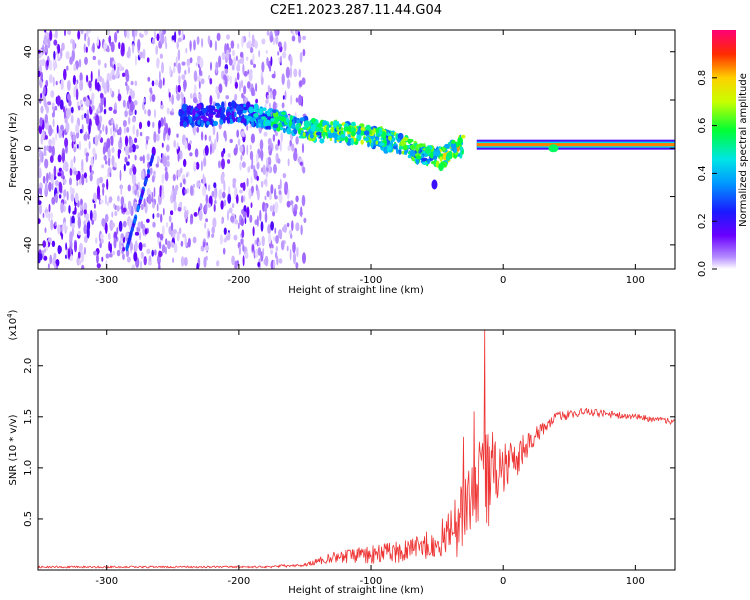 The width and height of the screenshot is (750, 600). What do you see at coordinates (28, 100) in the screenshot?
I see `spectrogram-y-tick-label: 20` at bounding box center [28, 100].